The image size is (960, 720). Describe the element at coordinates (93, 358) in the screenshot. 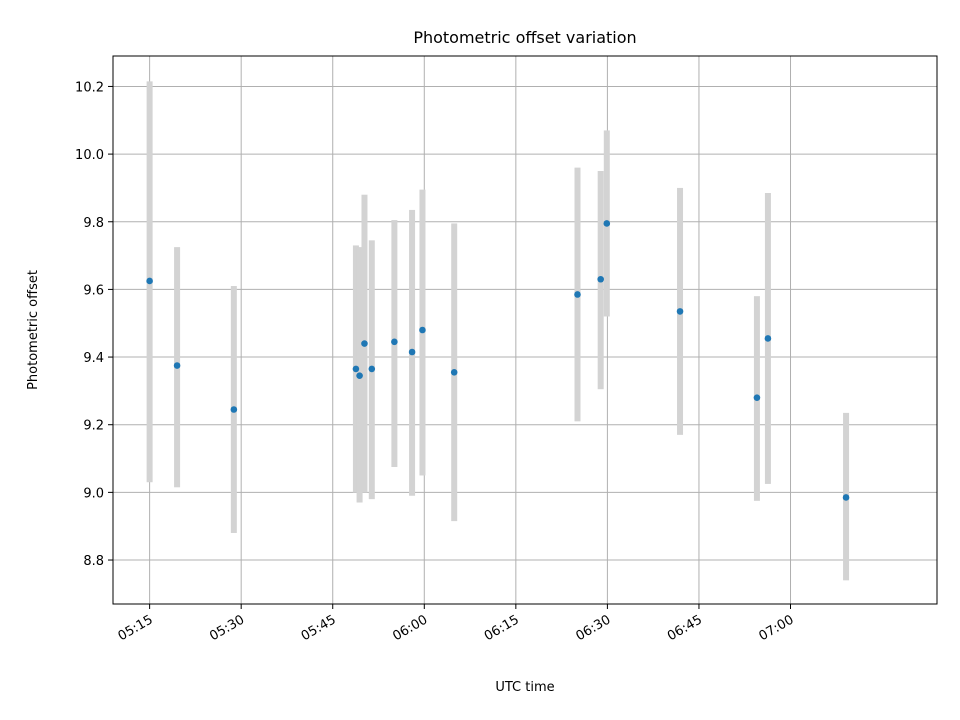

I see `y-tick-label: 9.4` at that location.